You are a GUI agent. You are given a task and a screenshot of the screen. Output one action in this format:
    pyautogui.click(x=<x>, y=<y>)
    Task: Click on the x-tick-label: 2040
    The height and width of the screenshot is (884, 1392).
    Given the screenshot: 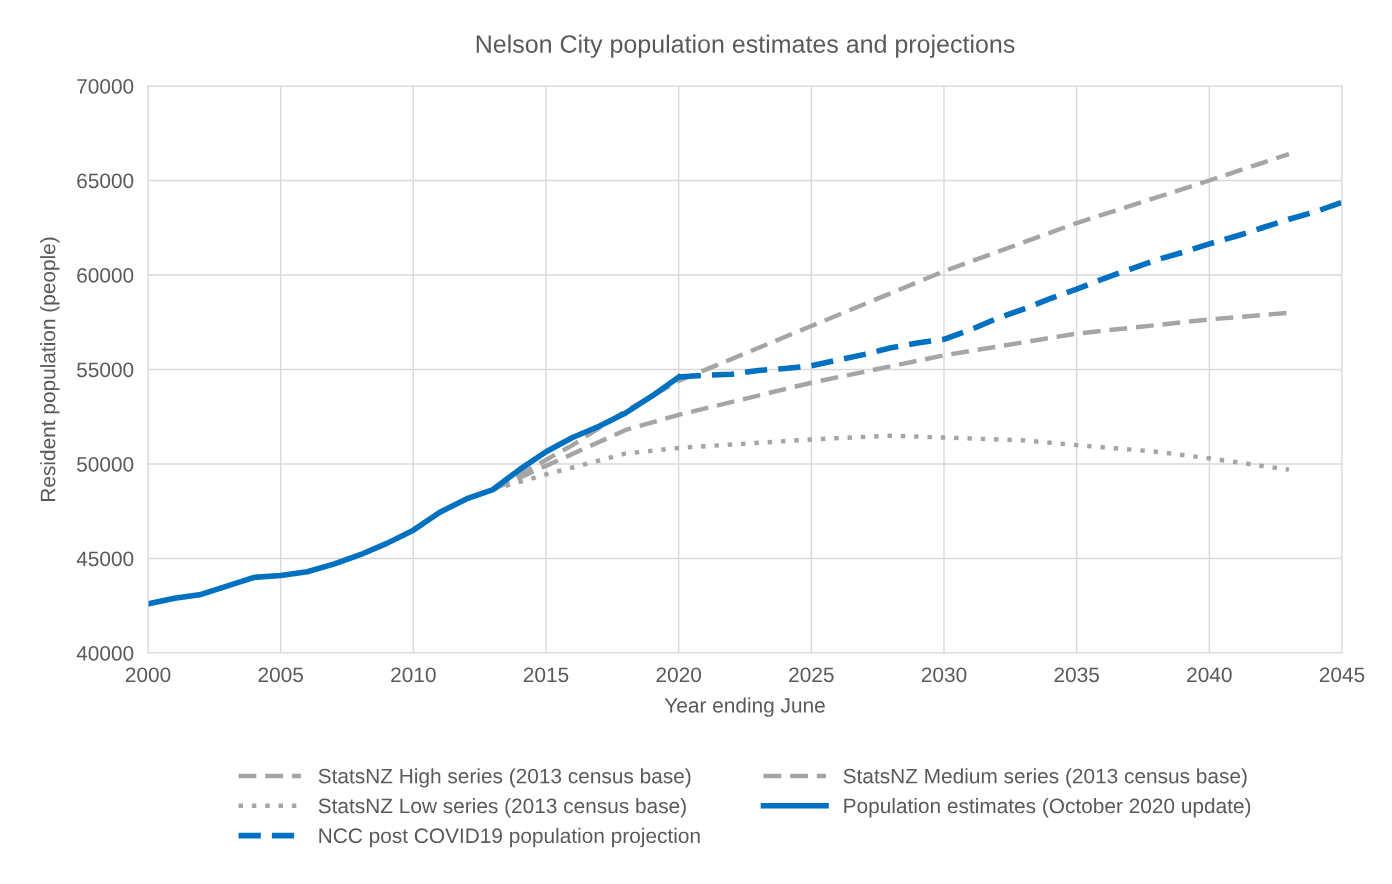 What is the action you would take?
    pyautogui.click(x=1209, y=675)
    